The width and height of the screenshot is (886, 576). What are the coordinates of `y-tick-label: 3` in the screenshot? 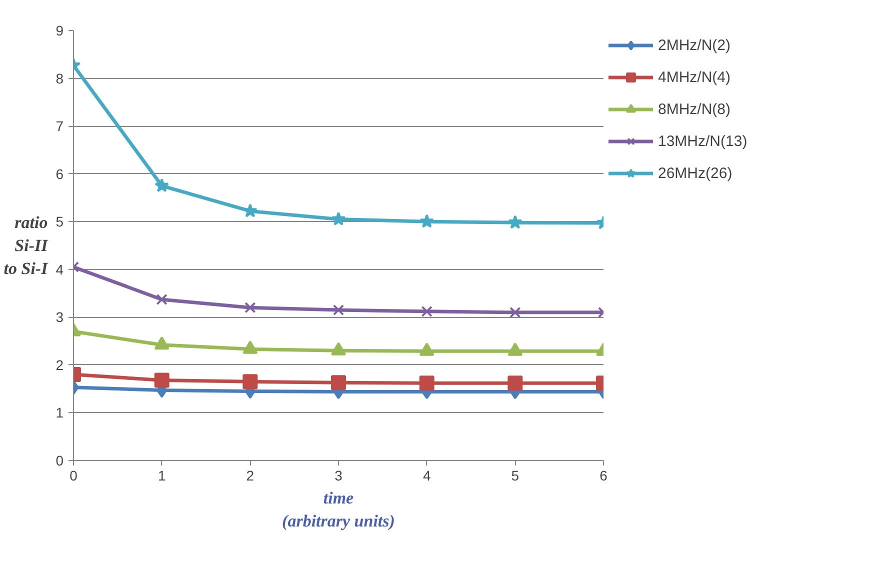 It's located at (60, 317).